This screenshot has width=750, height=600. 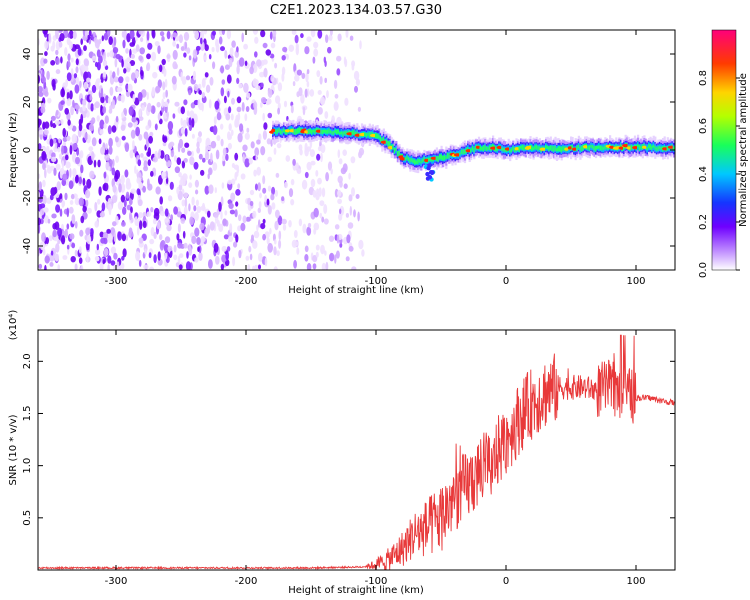 What do you see at coordinates (703, 270) in the screenshot?
I see `colorbar-tick-label: 0.0` at bounding box center [703, 270].